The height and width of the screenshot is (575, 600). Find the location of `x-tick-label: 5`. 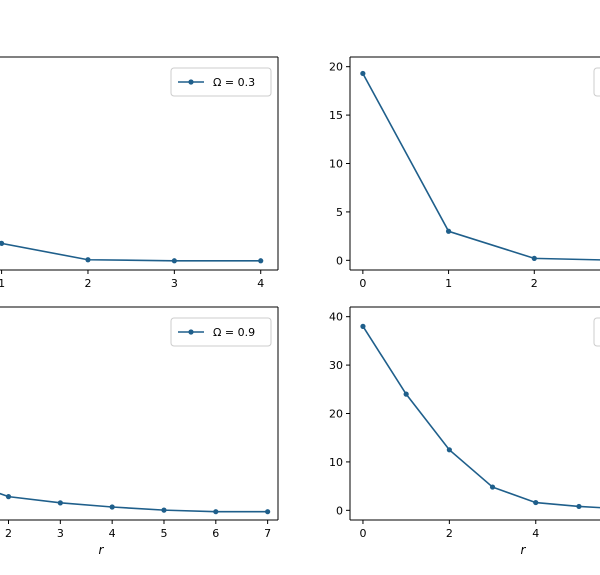

x-tick-label: 5 is located at coordinates (163, 533).